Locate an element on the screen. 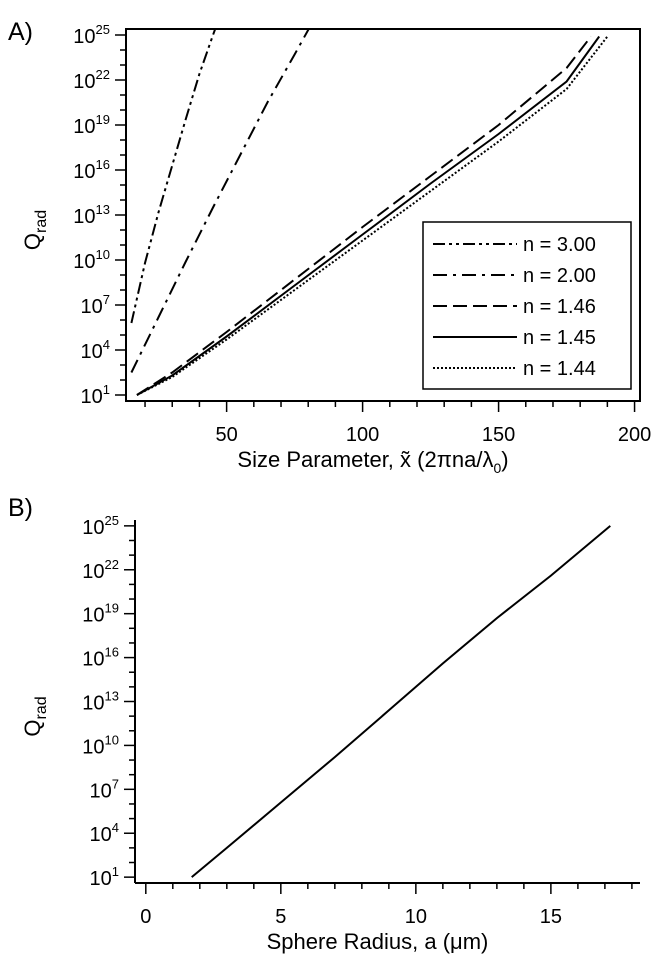  x-tick-label: 100 is located at coordinates (362, 435).